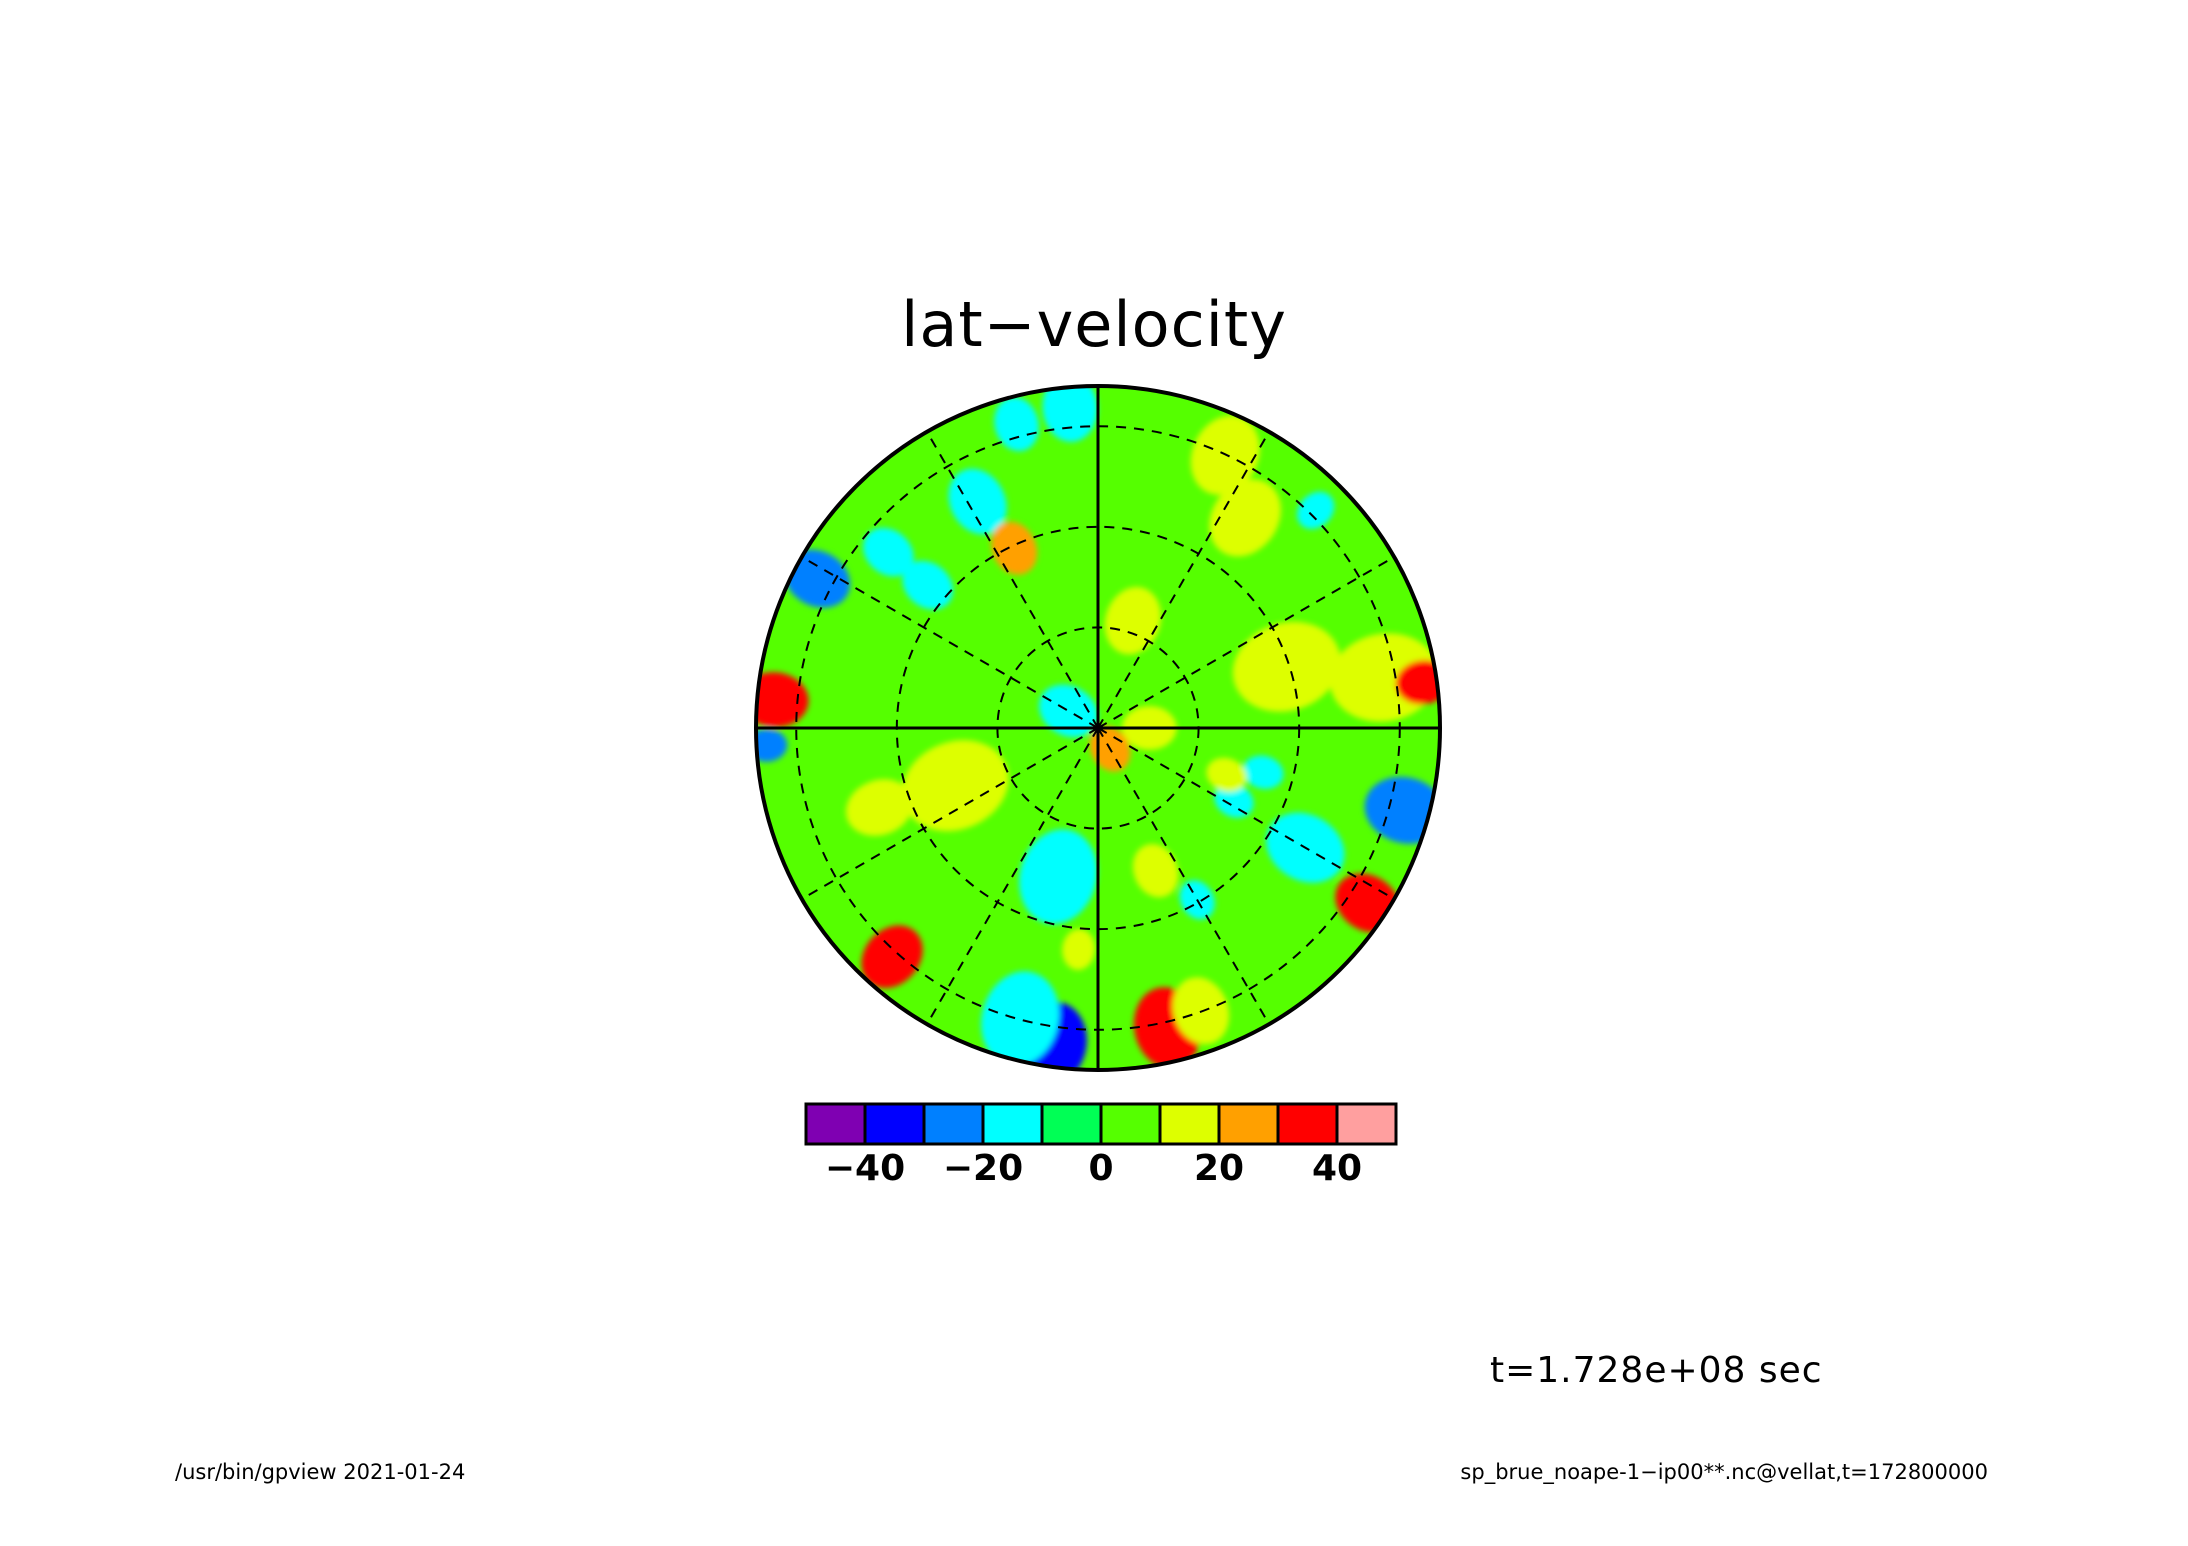  What do you see at coordinates (1337, 1168) in the screenshot?
I see `colorbar-tick-label: 40` at bounding box center [1337, 1168].